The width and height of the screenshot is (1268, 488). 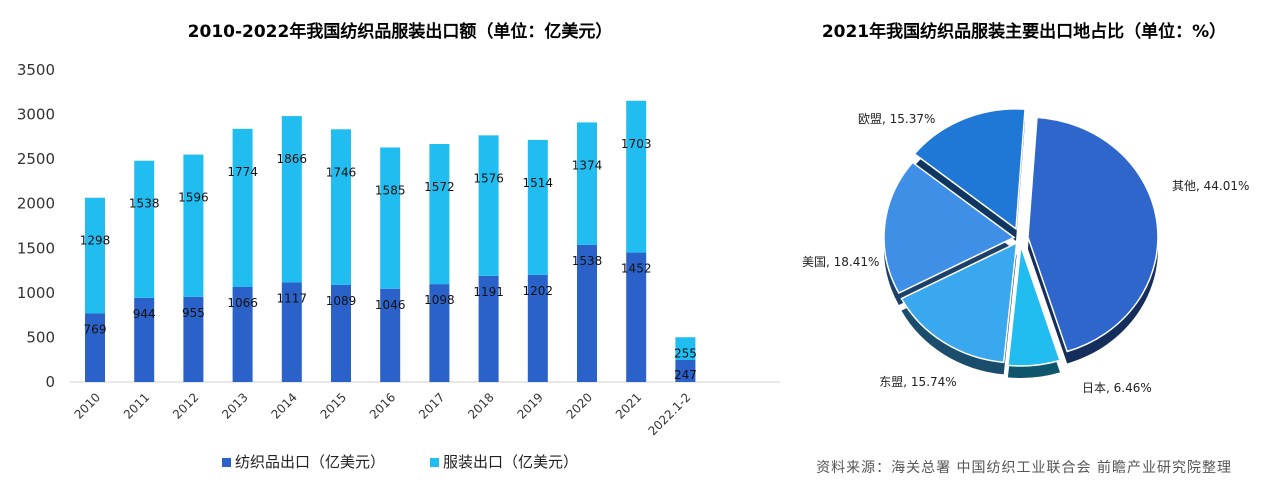 I want to click on x-tick-label: 2017, so click(x=431, y=405).